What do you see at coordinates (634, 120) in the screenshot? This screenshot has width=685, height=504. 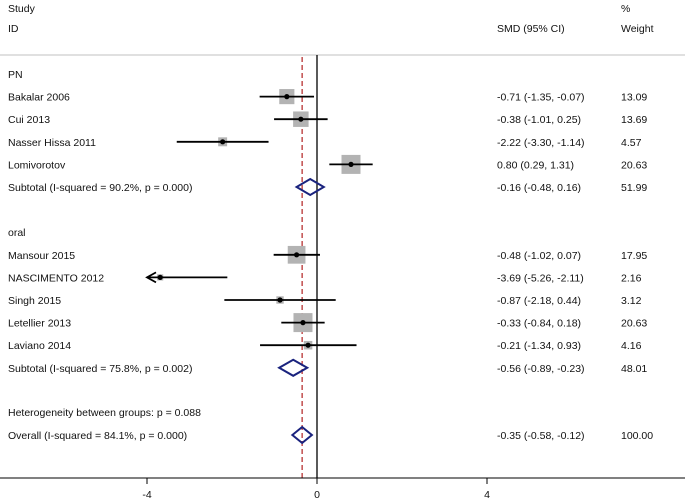 I see `study-weight: 13.69` at bounding box center [634, 120].